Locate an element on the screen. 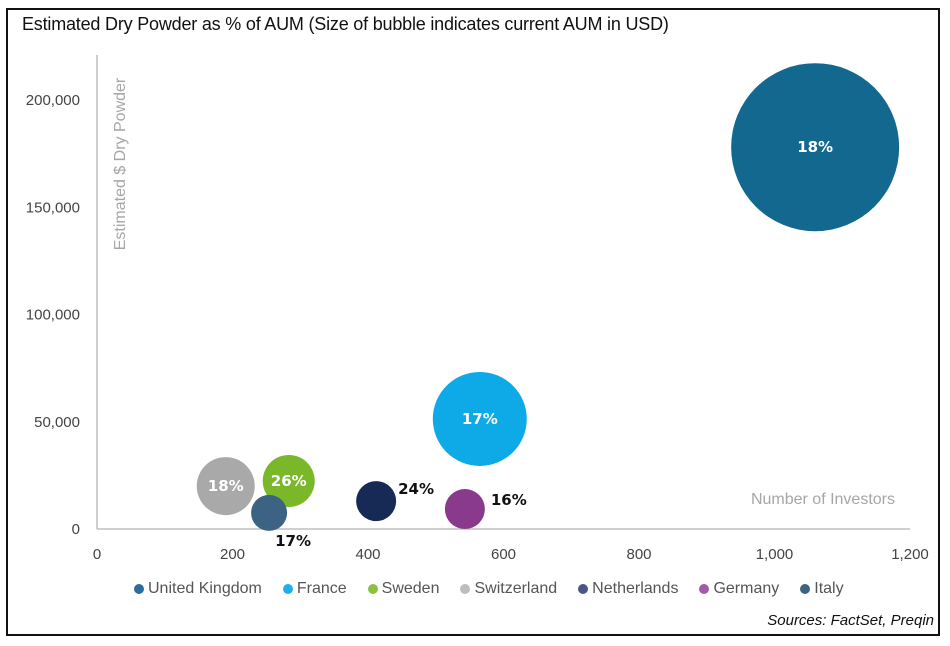 Image resolution: width=950 pixels, height=646 pixels. legend-label: Italy is located at coordinates (829, 588).